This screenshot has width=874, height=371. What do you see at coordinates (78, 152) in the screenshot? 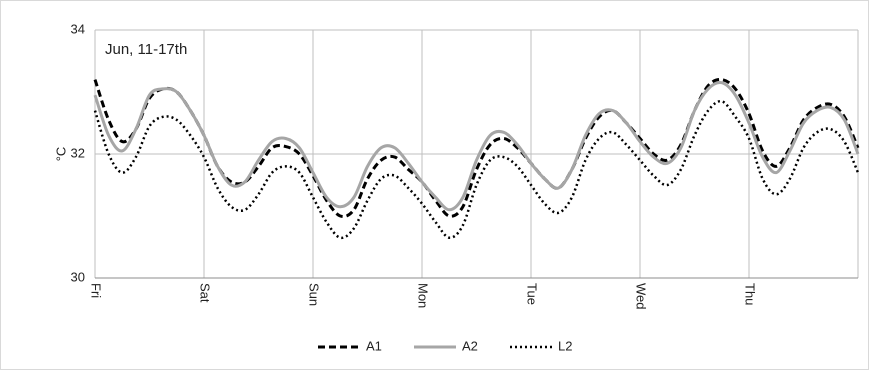
I see `y-tick-label: 32` at bounding box center [78, 152].